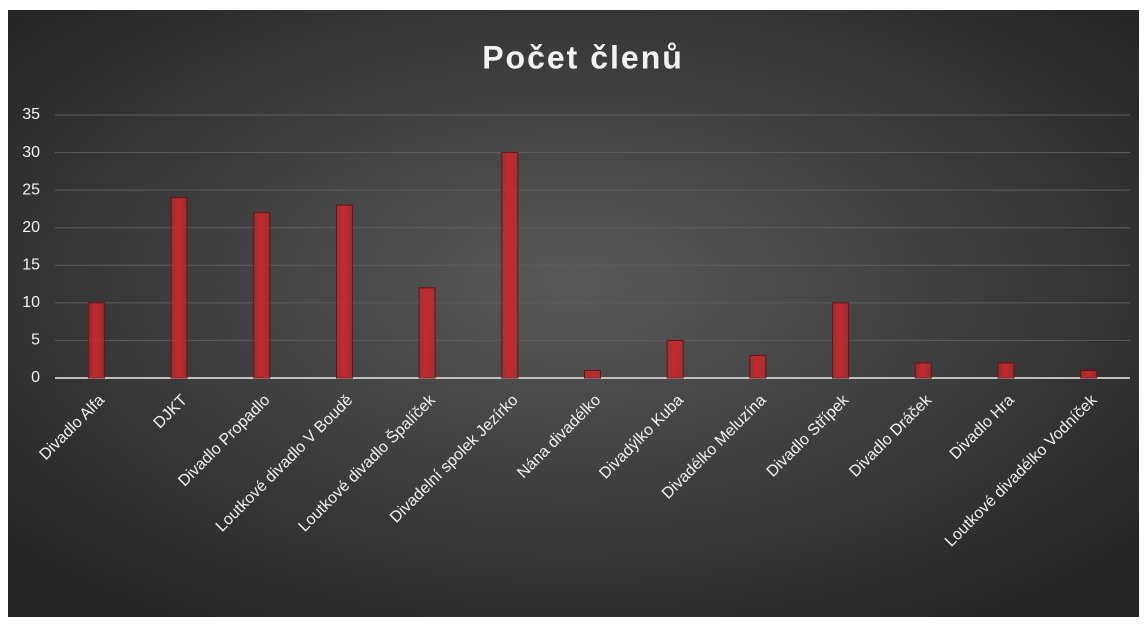 The width and height of the screenshot is (1147, 625). What do you see at coordinates (31, 189) in the screenshot?
I see `y-tick-label: 25` at bounding box center [31, 189].